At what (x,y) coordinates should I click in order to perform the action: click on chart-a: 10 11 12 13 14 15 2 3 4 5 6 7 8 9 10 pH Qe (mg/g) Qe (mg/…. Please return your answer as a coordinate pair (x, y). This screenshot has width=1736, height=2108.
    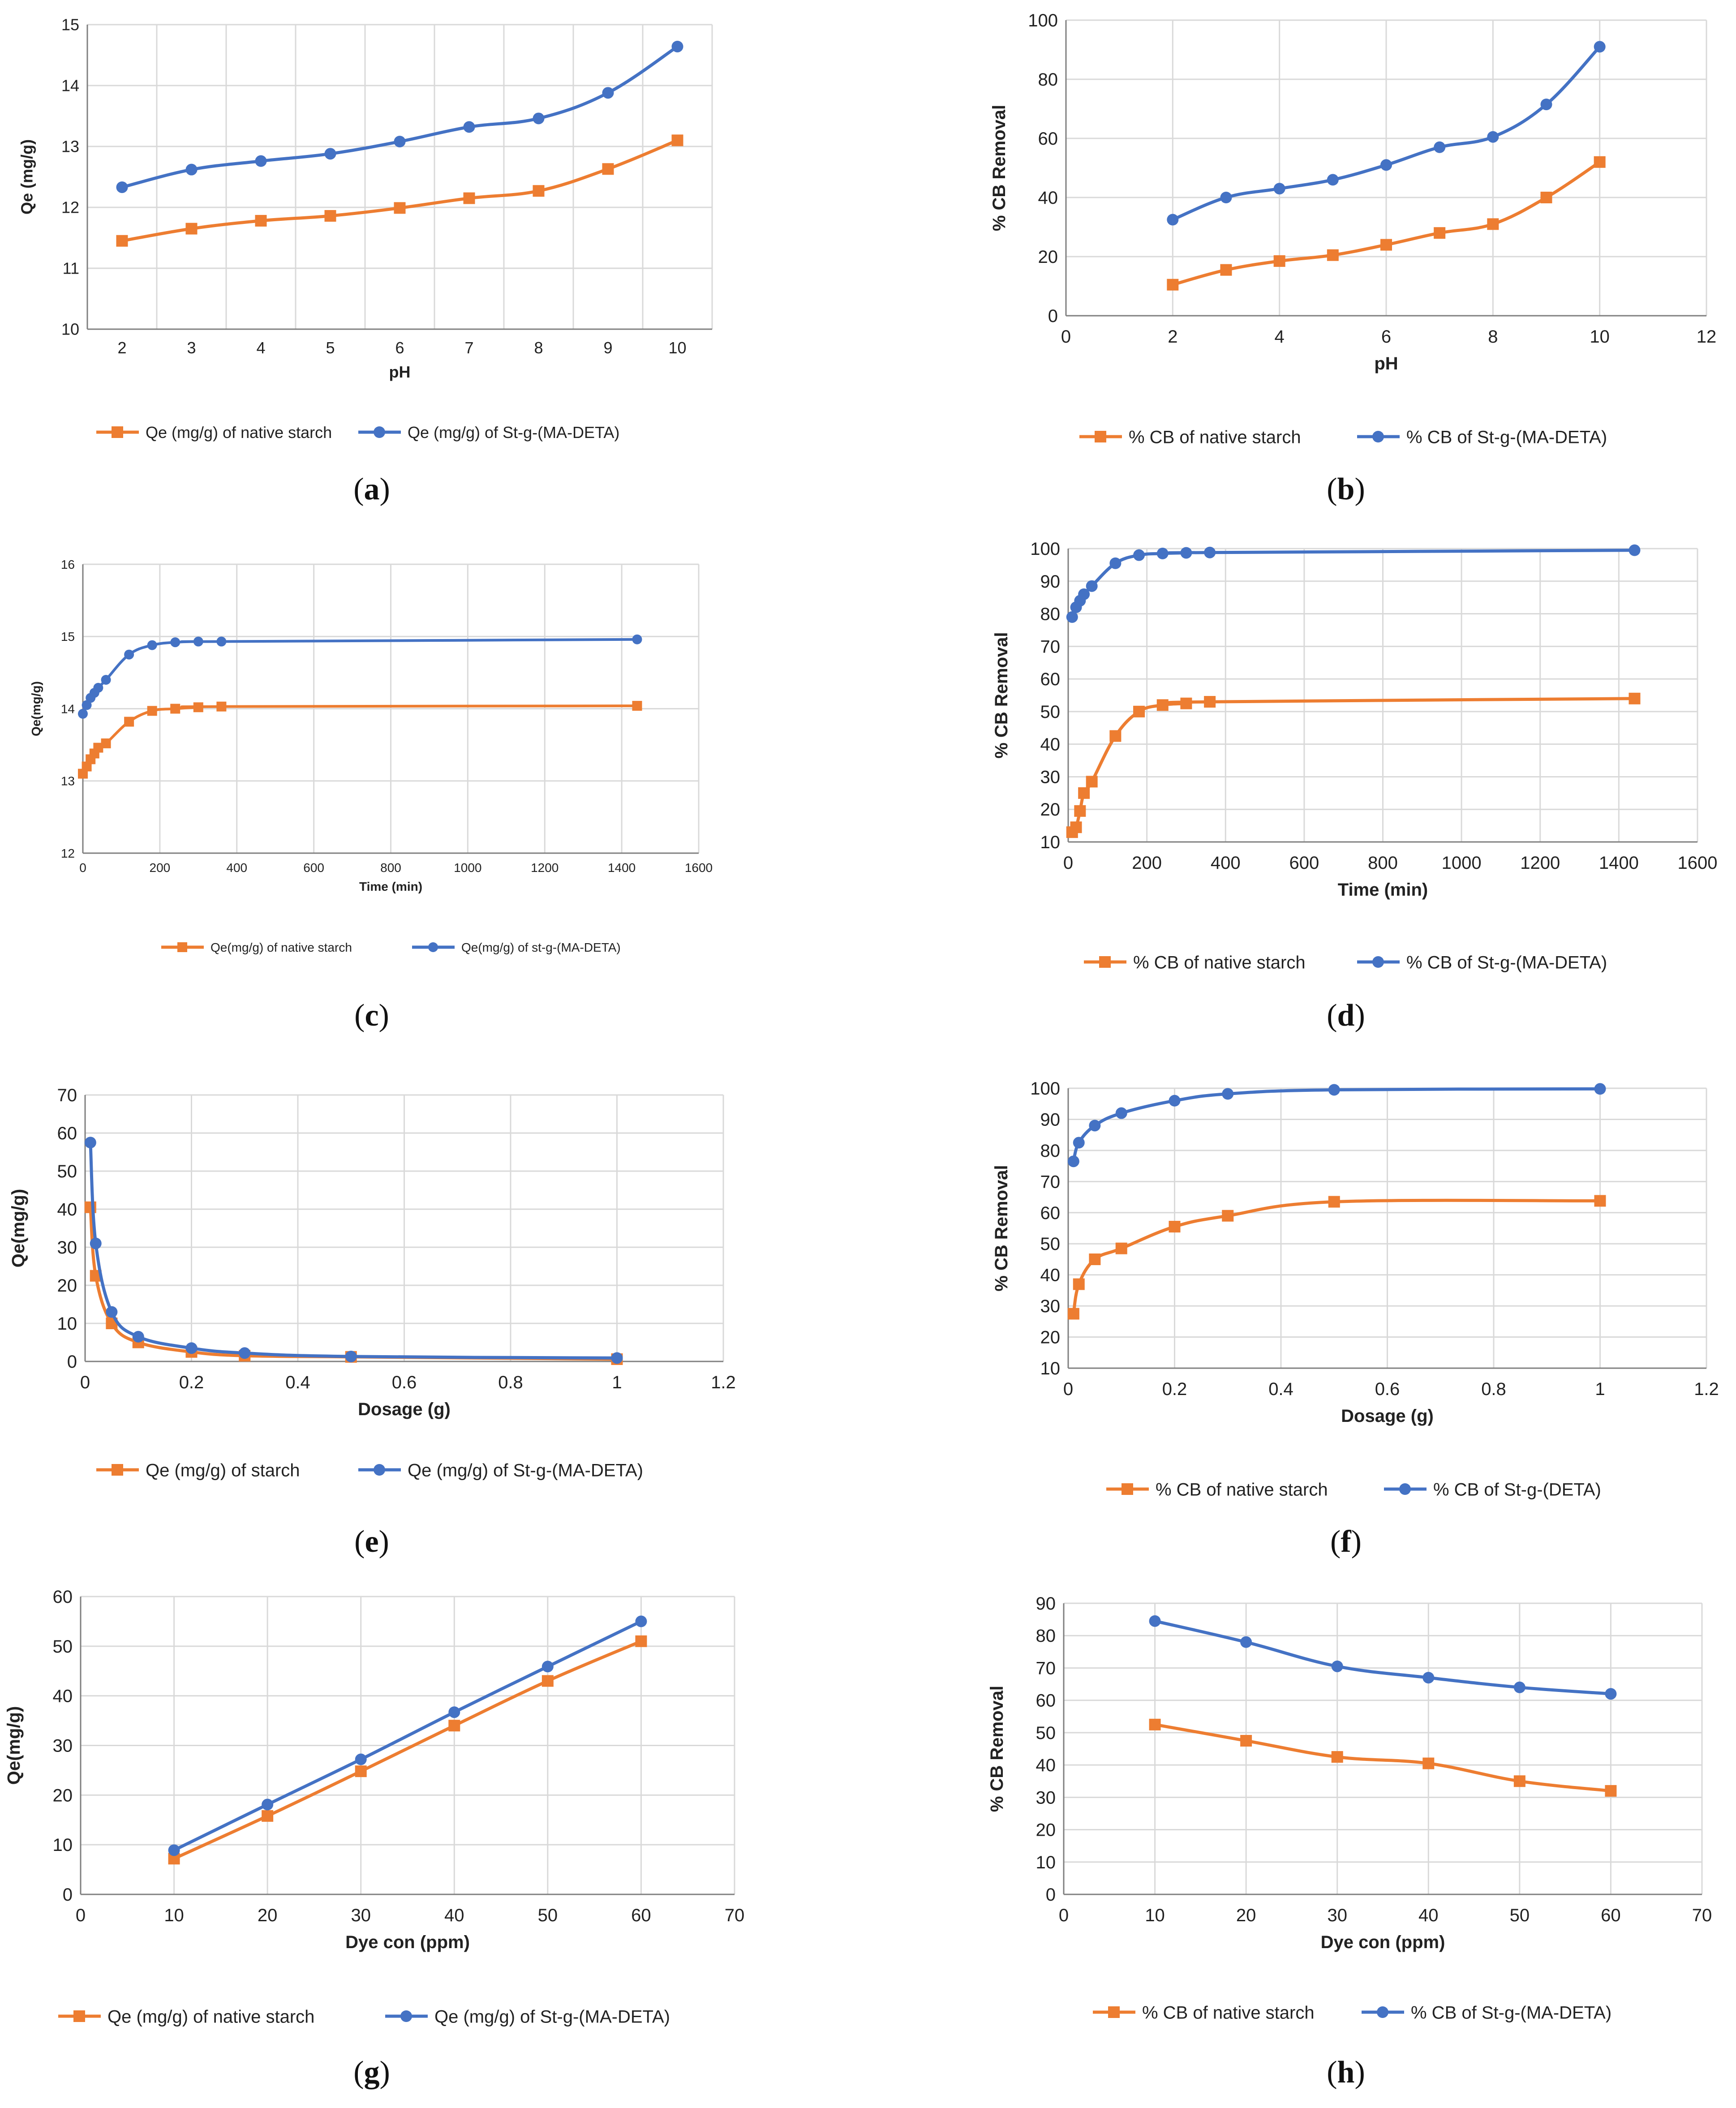
    Looking at the image, I should click on (365, 261).